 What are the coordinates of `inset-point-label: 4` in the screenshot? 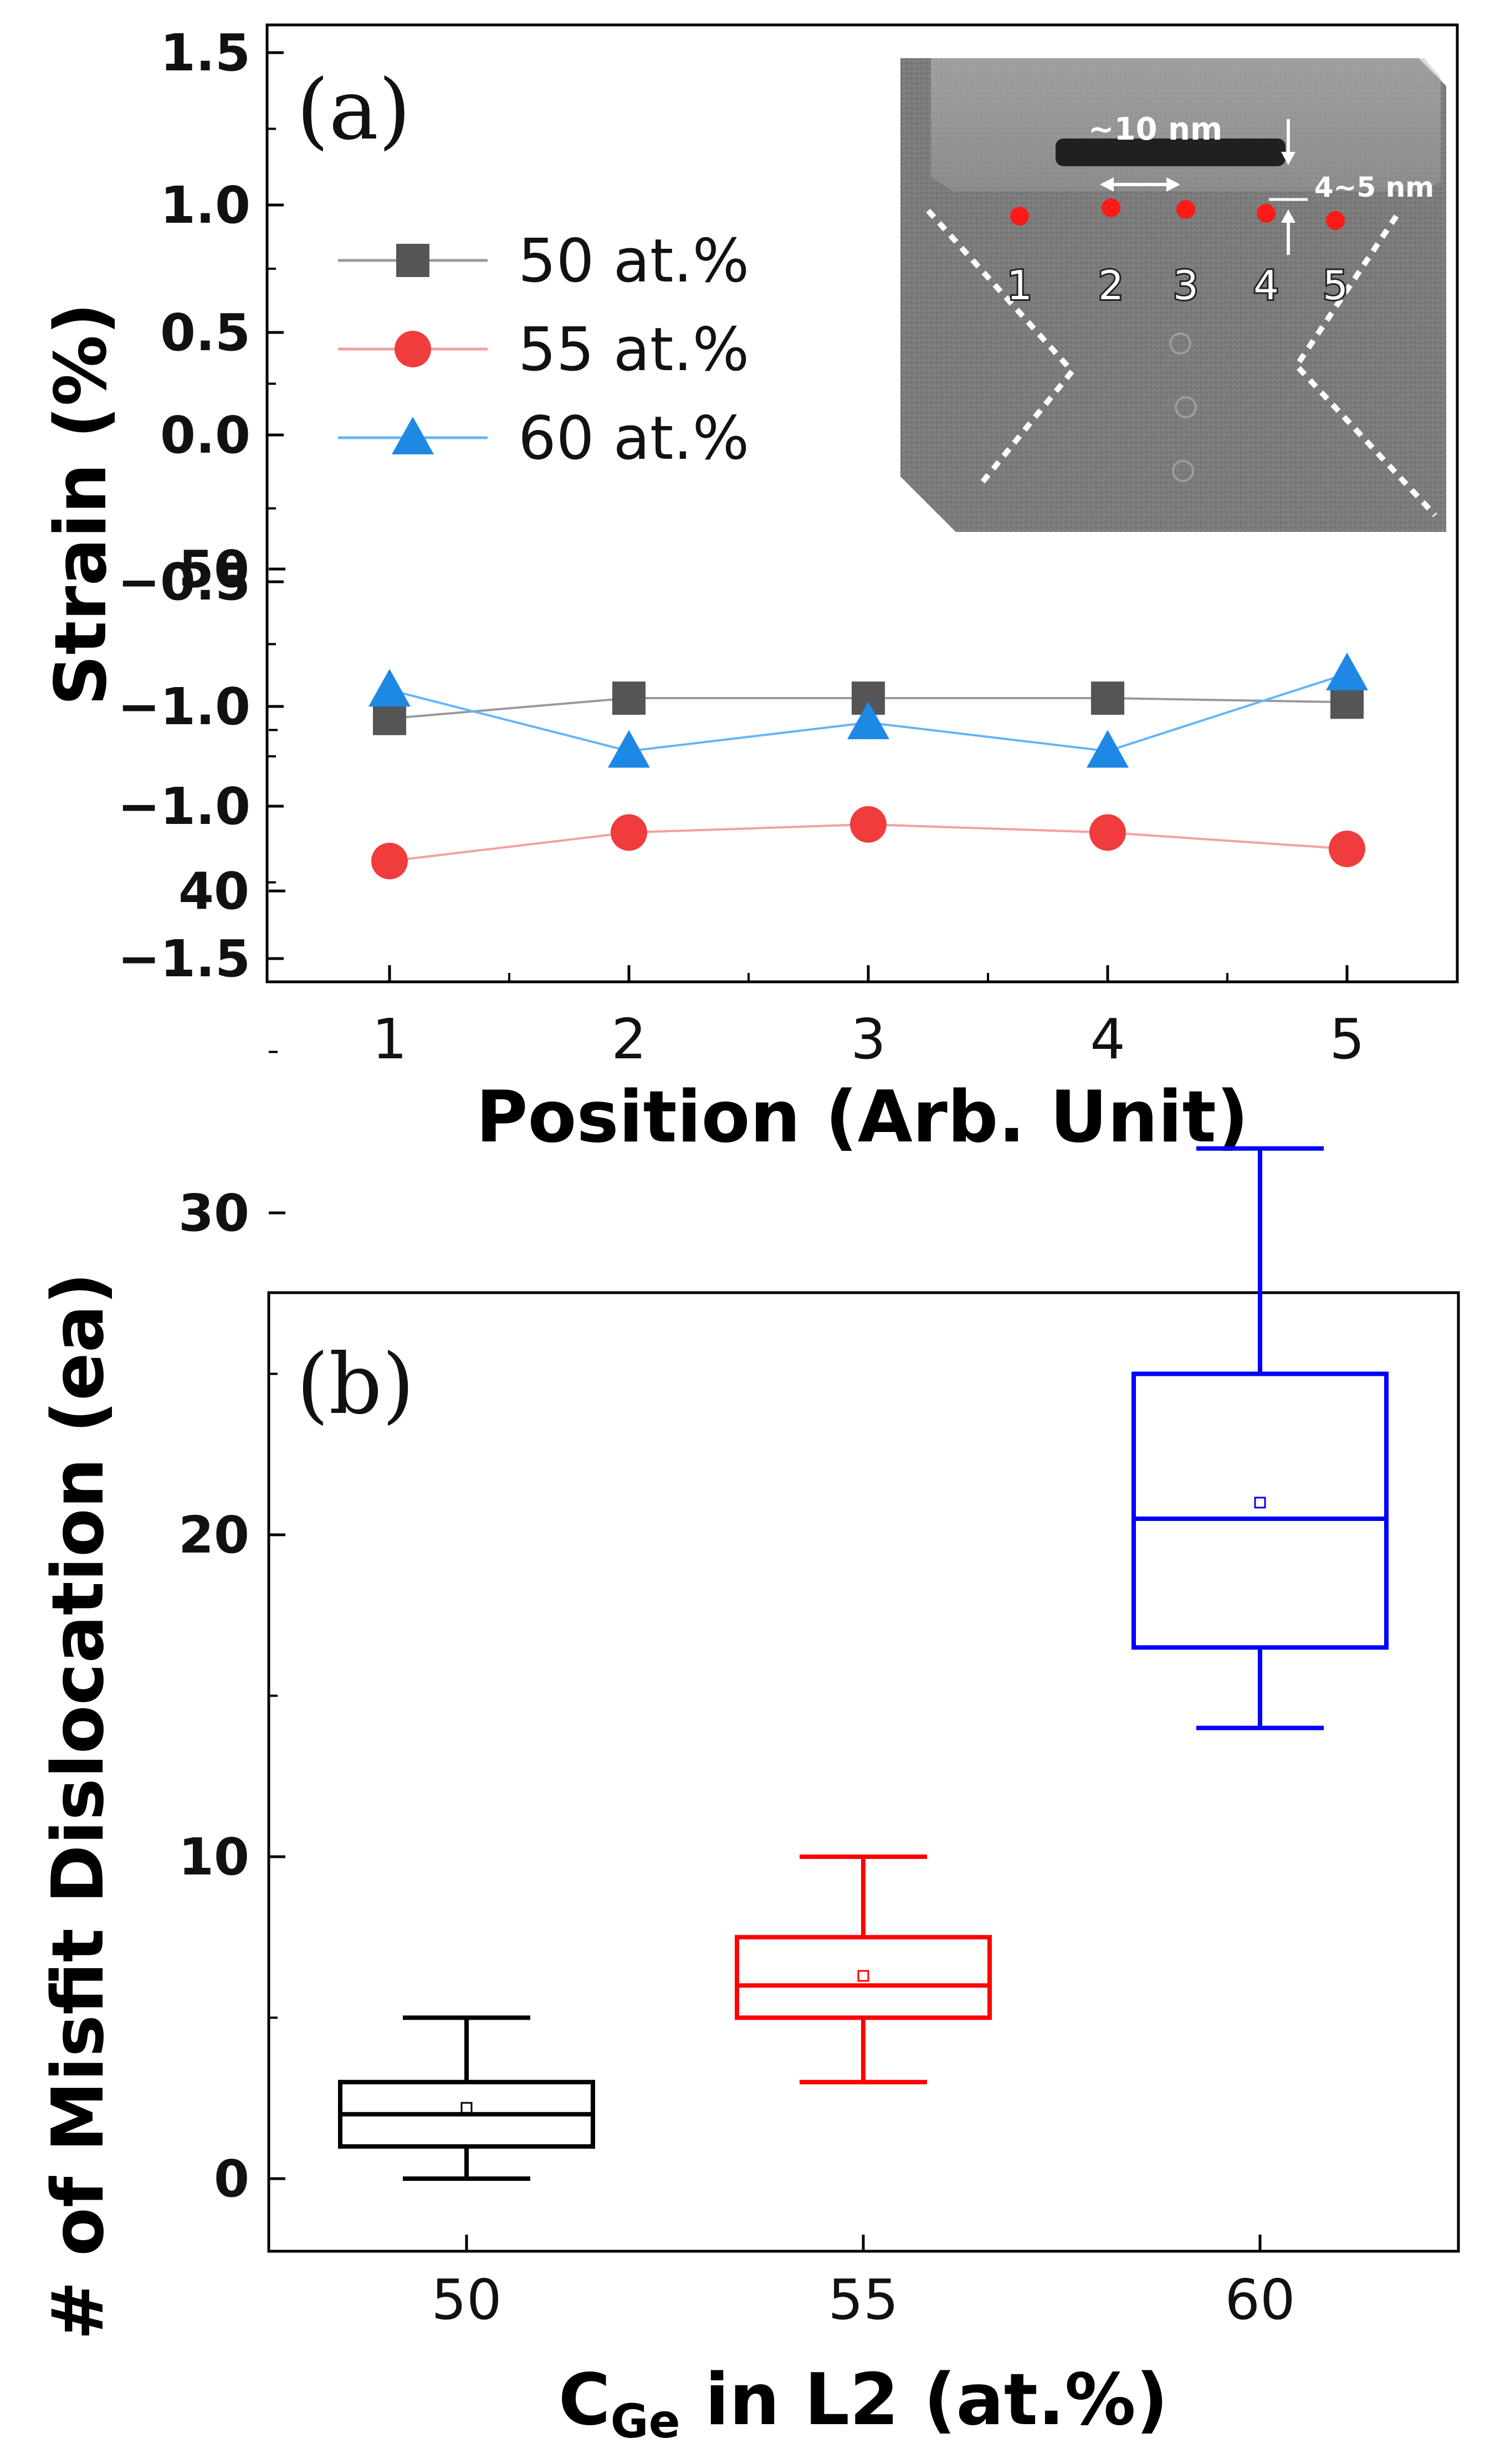 It's located at (1266, 286).